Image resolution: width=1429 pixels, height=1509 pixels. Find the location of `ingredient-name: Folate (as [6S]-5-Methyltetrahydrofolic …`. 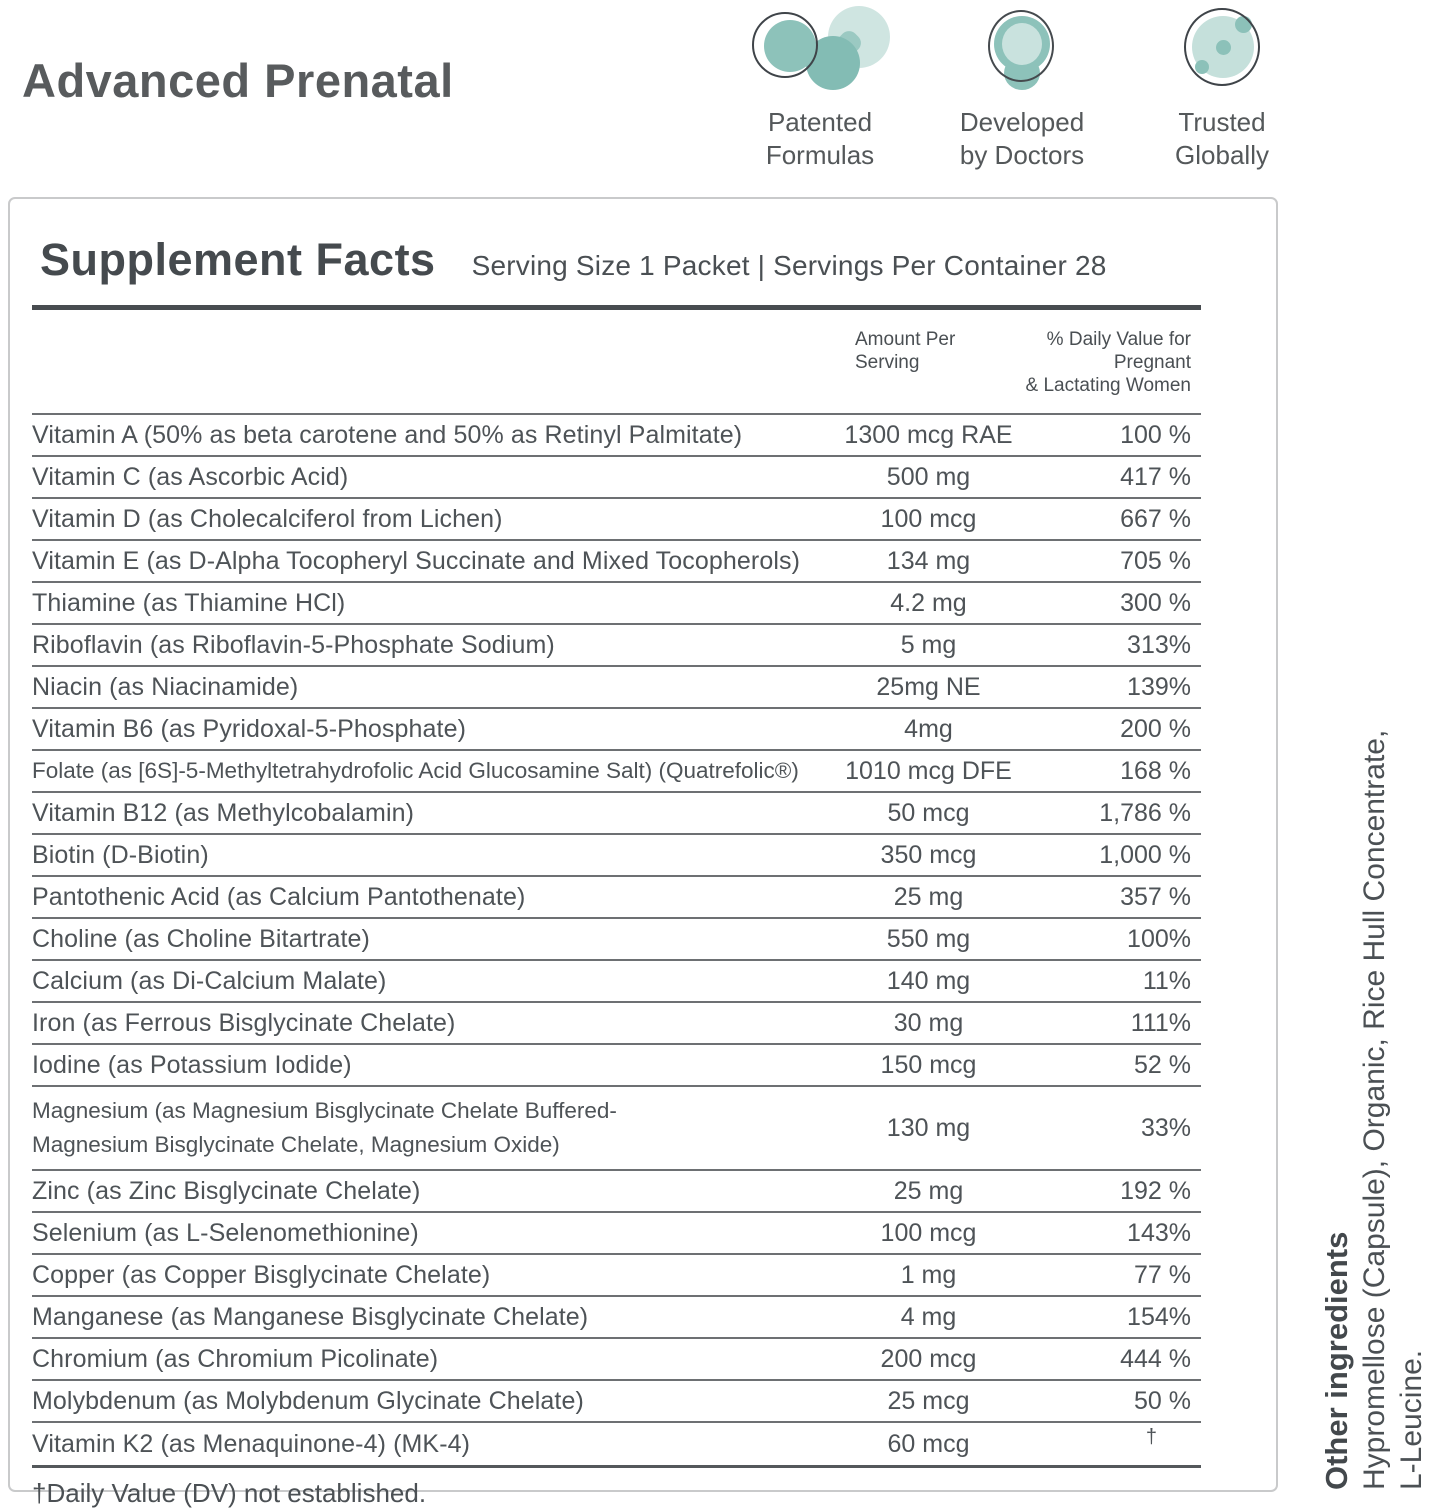

ingredient-name: Folate (as [6S]-5-Methyltetrahydrofolic … is located at coordinates (415, 770).